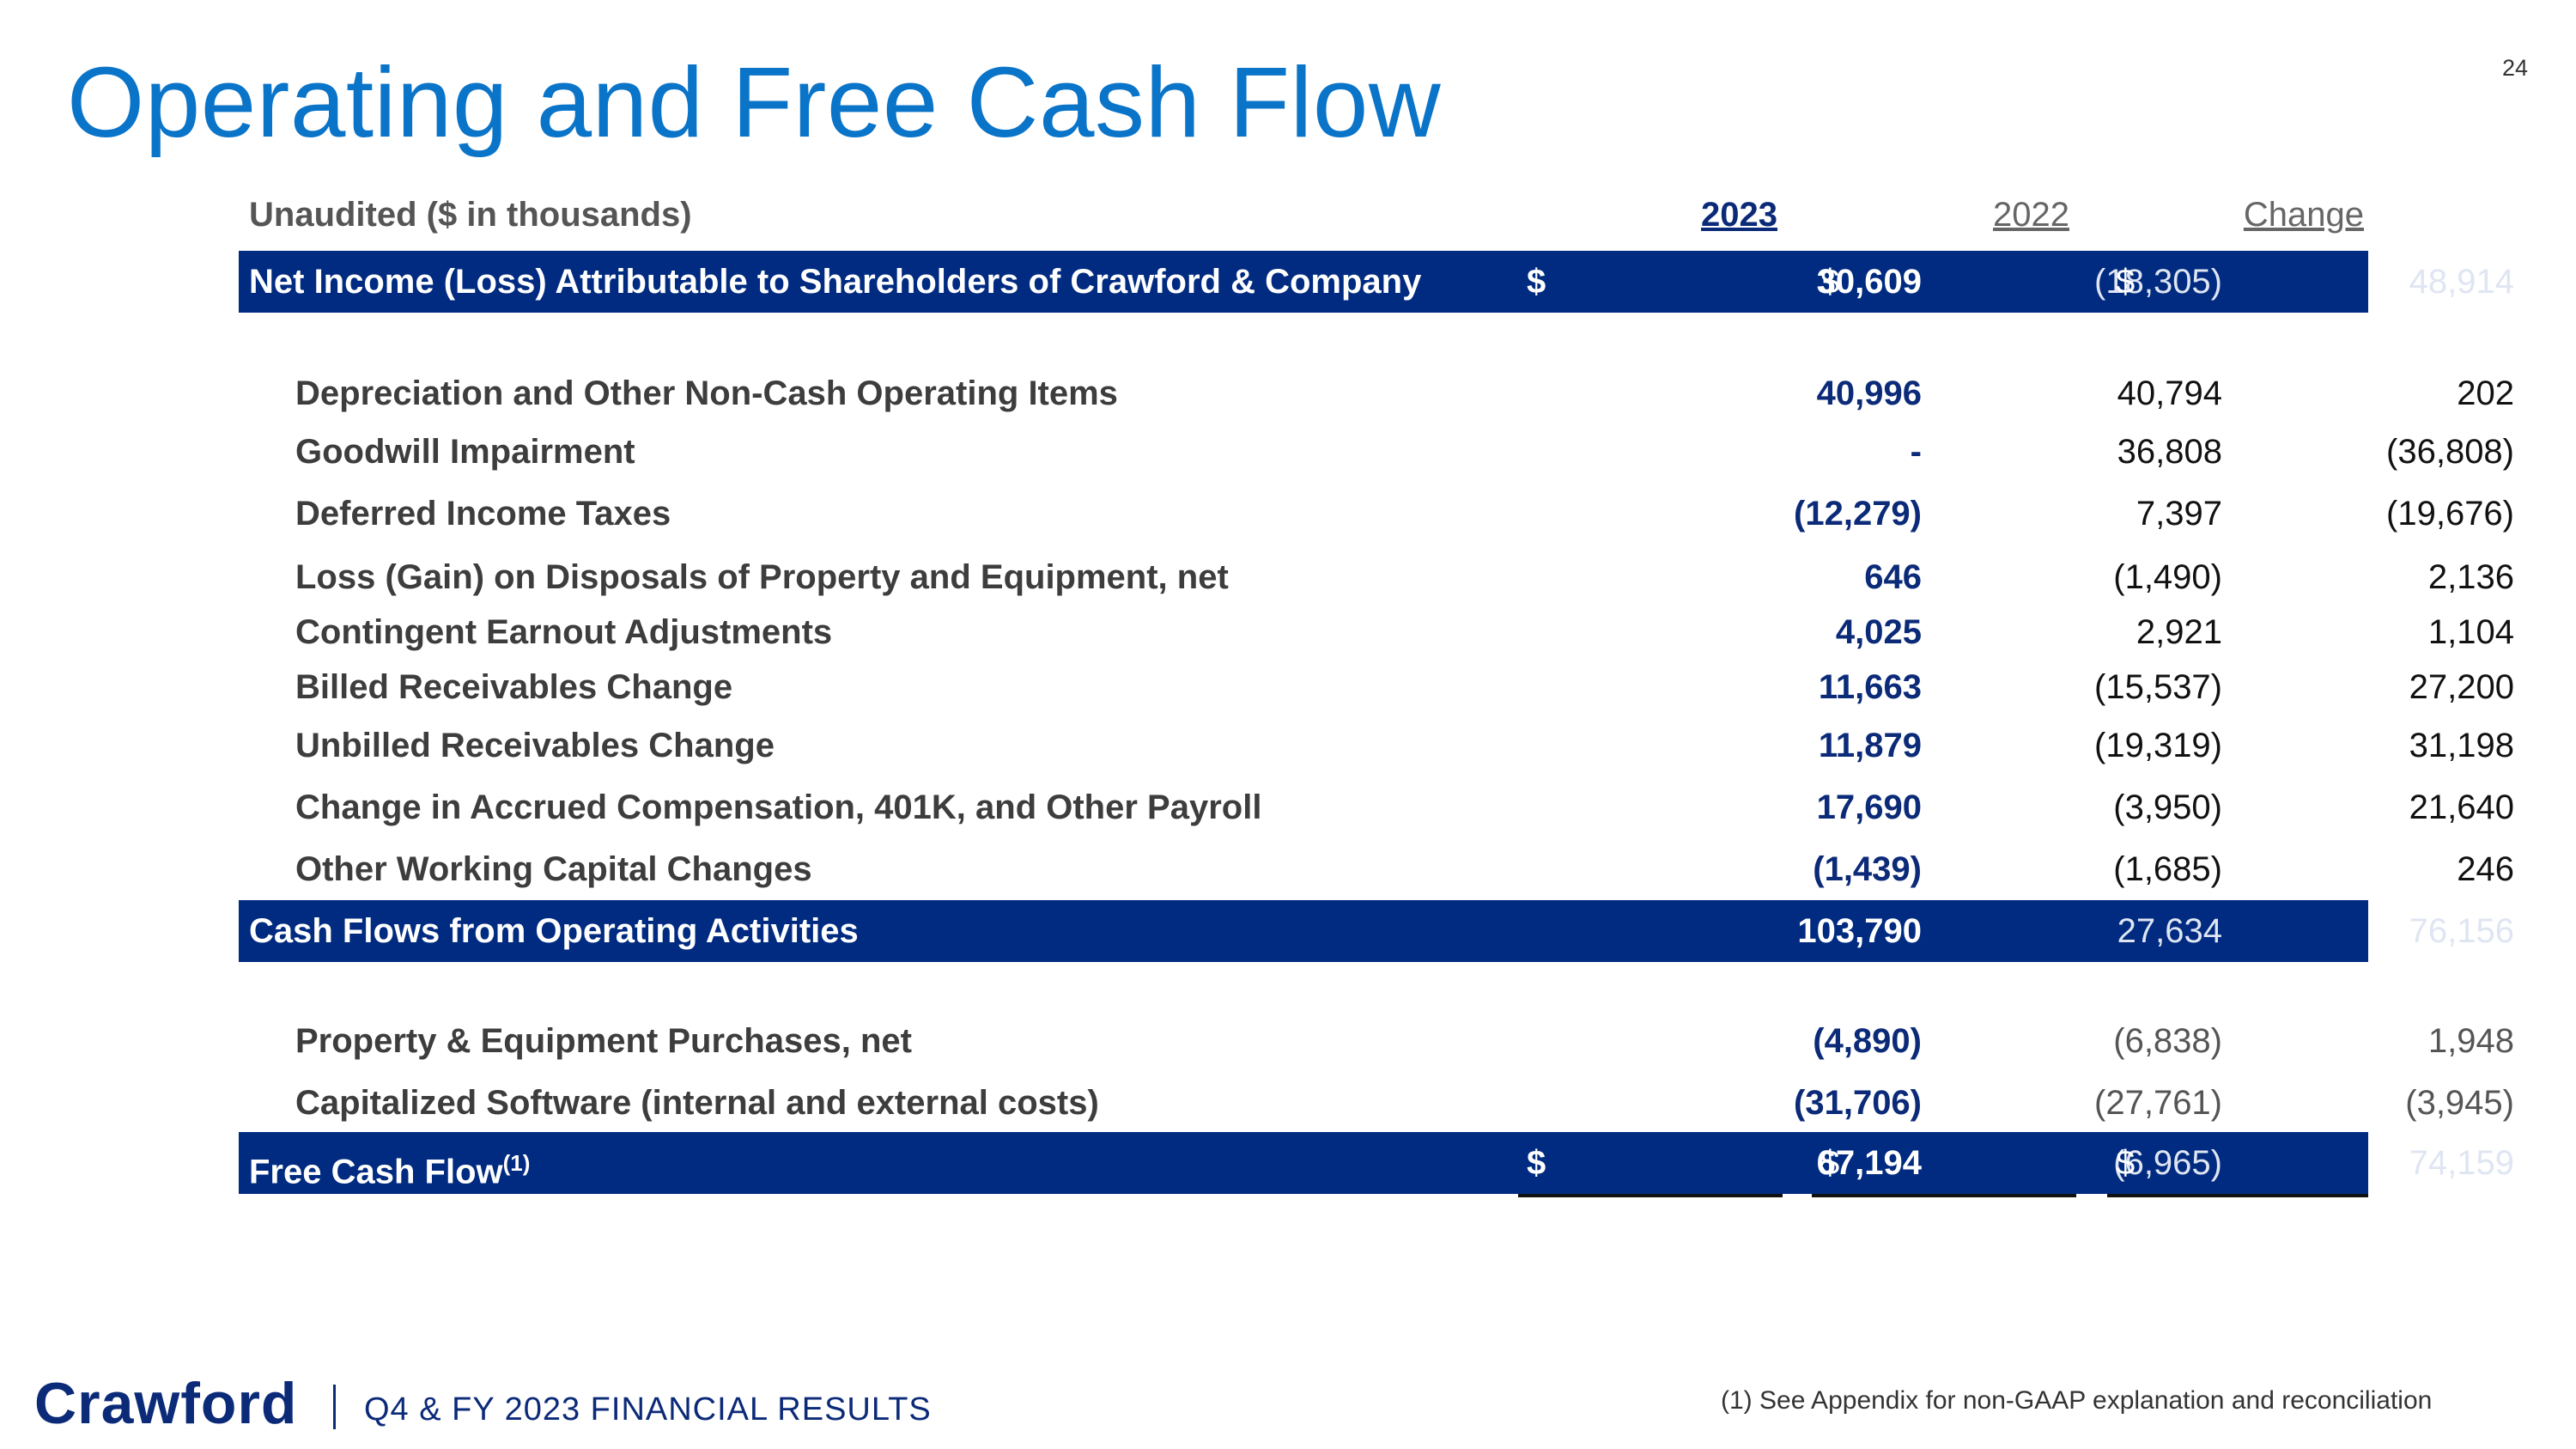 The width and height of the screenshot is (2576, 1449). What do you see at coordinates (648, 1409) in the screenshot?
I see `footer-subtitle: Q4 & FY 2023 FINANCIAL RESULTS` at bounding box center [648, 1409].